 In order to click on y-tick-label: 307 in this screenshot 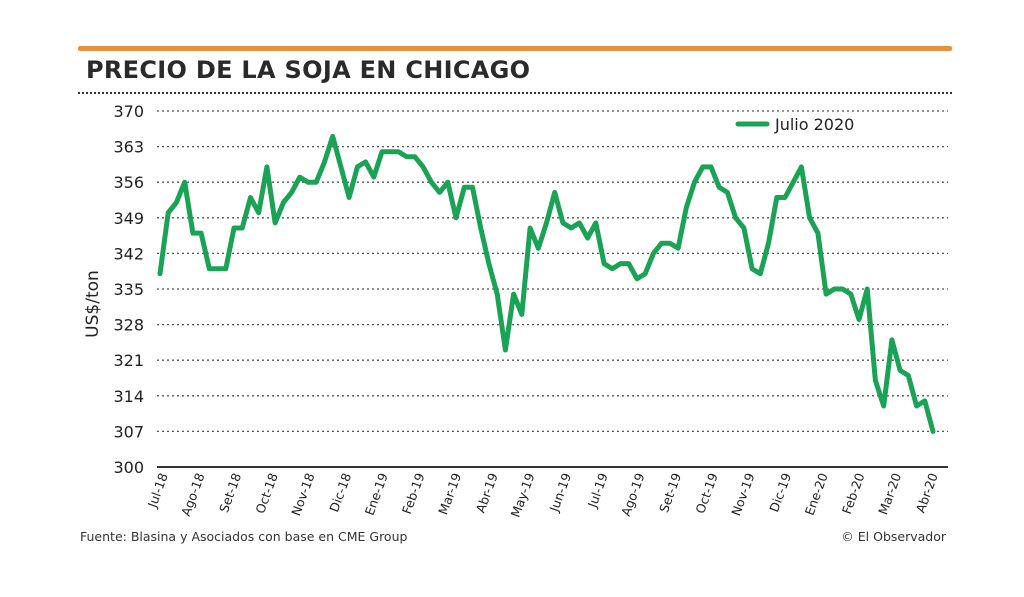, I will do `click(128, 431)`.